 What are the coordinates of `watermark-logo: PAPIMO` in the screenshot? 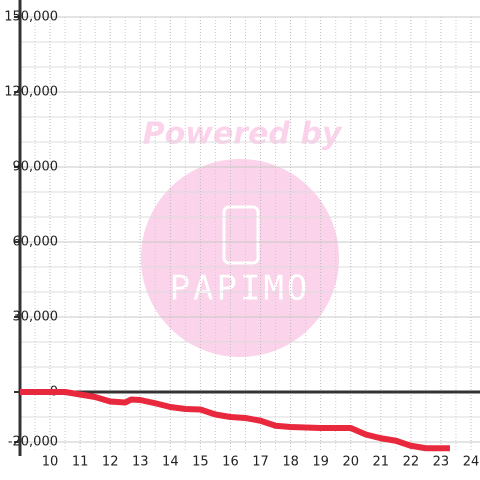 It's located at (240, 289).